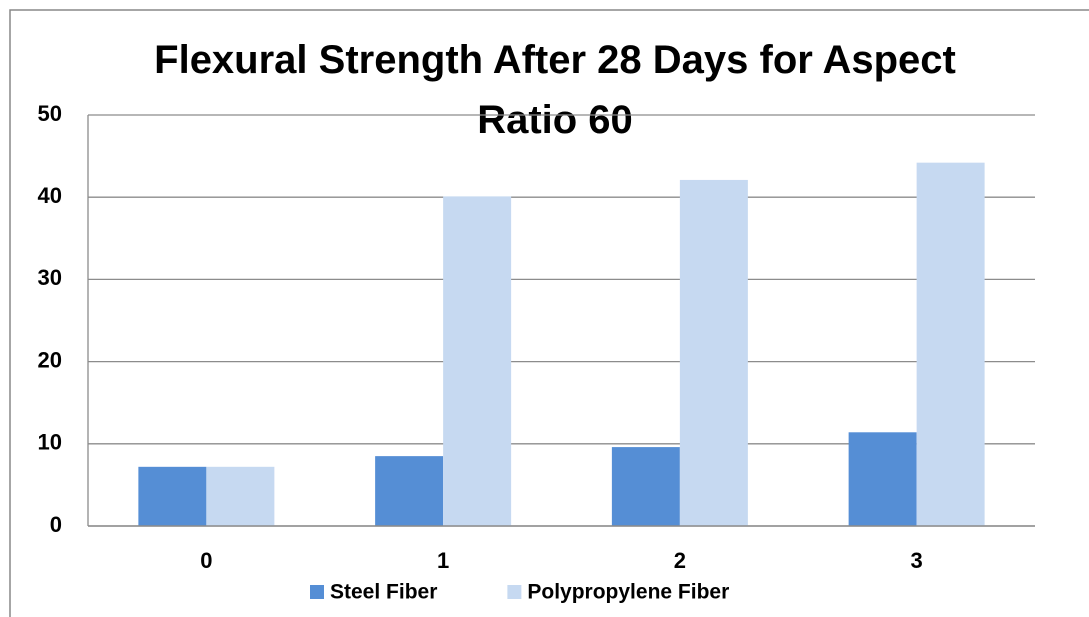  I want to click on x-tick-label: 2, so click(680, 560).